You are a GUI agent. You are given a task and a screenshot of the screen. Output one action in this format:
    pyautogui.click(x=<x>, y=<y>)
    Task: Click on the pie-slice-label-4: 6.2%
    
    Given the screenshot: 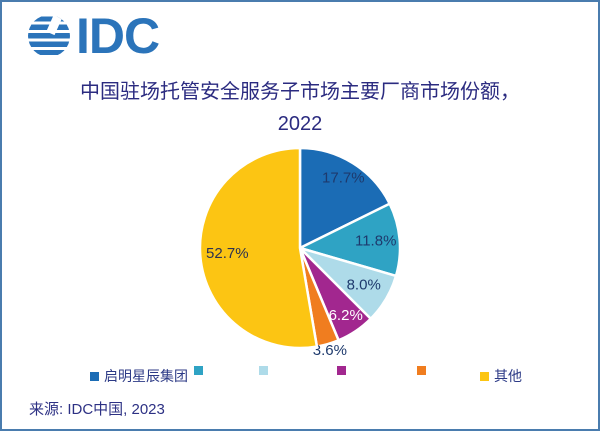 What is the action you would take?
    pyautogui.click(x=346, y=315)
    